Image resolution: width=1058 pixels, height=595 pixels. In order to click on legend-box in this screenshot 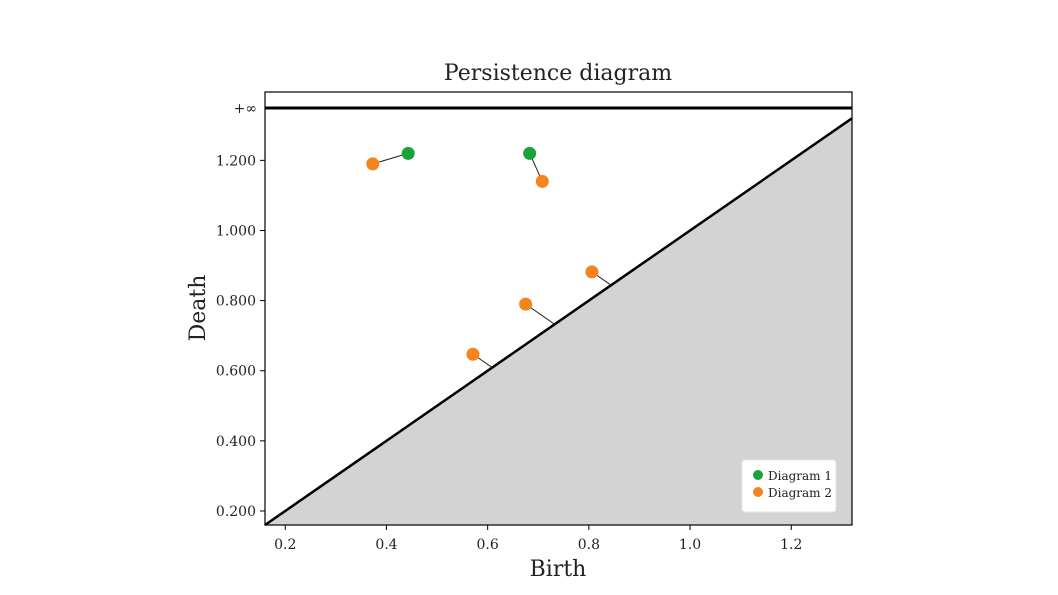, I will do `click(789, 486)`.